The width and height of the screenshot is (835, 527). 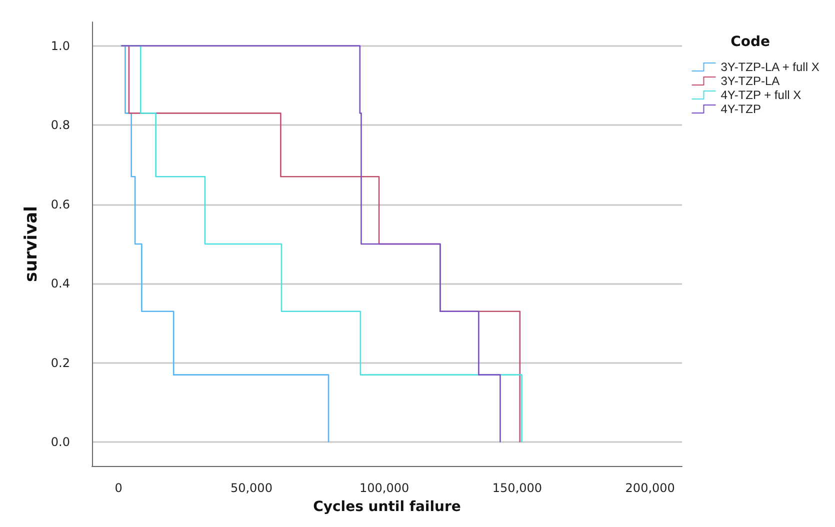 I want to click on y-tick-label: 1.0, so click(x=60, y=45).